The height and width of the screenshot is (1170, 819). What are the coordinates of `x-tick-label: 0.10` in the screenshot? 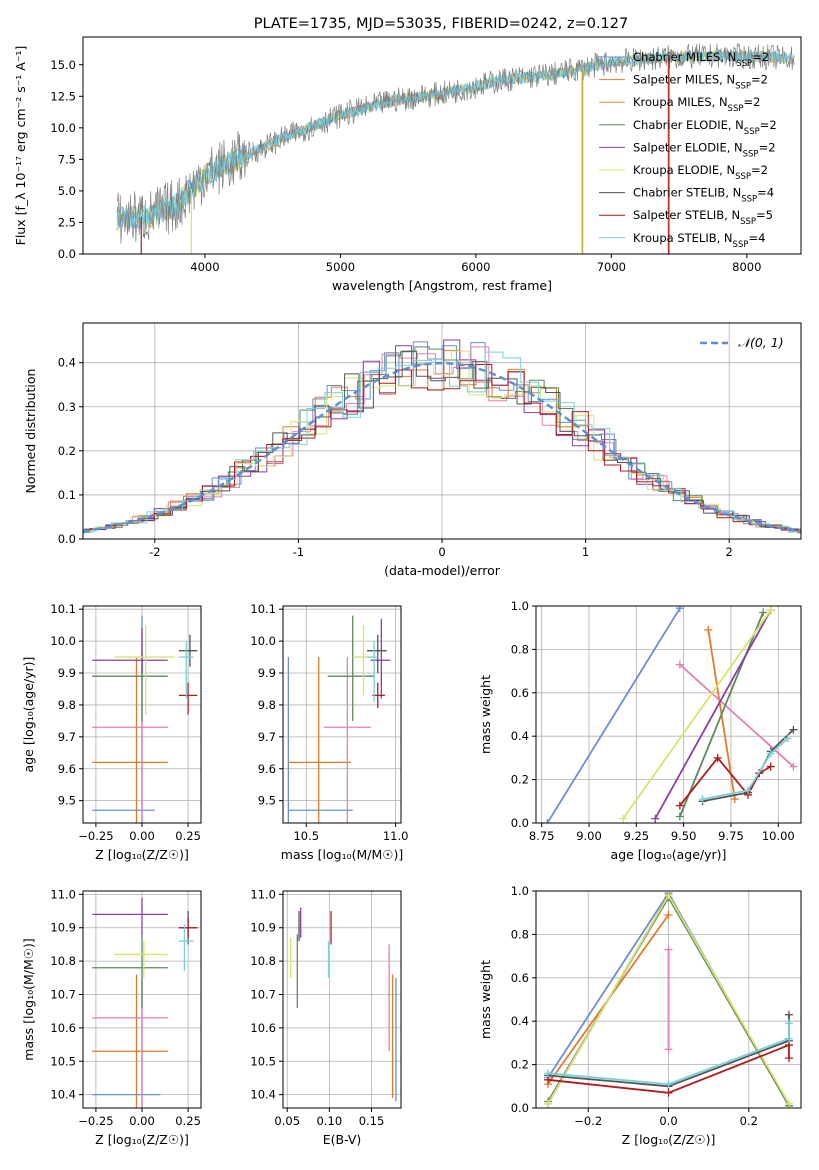 It's located at (330, 1121).